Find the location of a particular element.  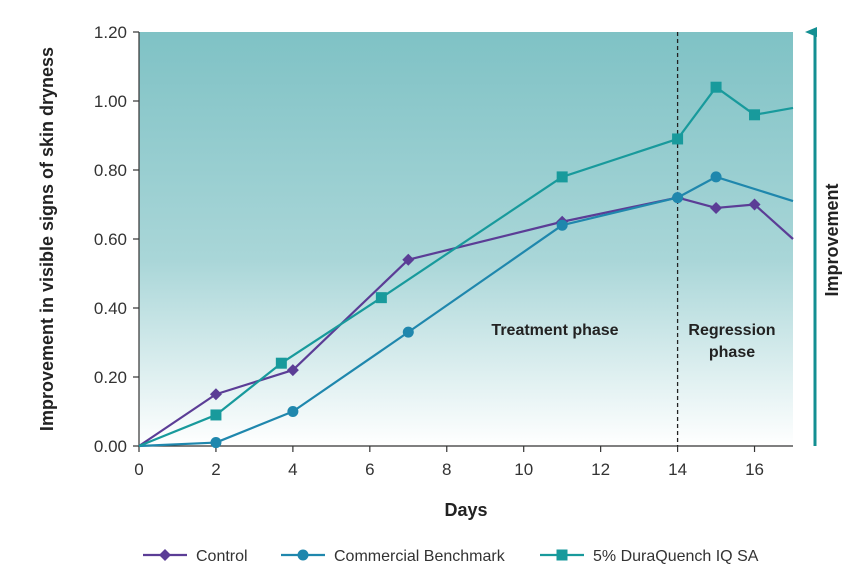

x-axis-title: Days is located at coordinates (465, 510).